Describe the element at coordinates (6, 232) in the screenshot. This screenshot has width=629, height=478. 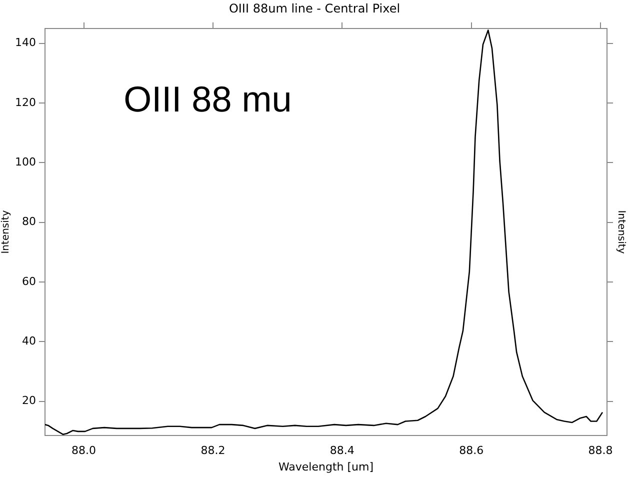
I see `y-axis-title: Intensity` at that location.